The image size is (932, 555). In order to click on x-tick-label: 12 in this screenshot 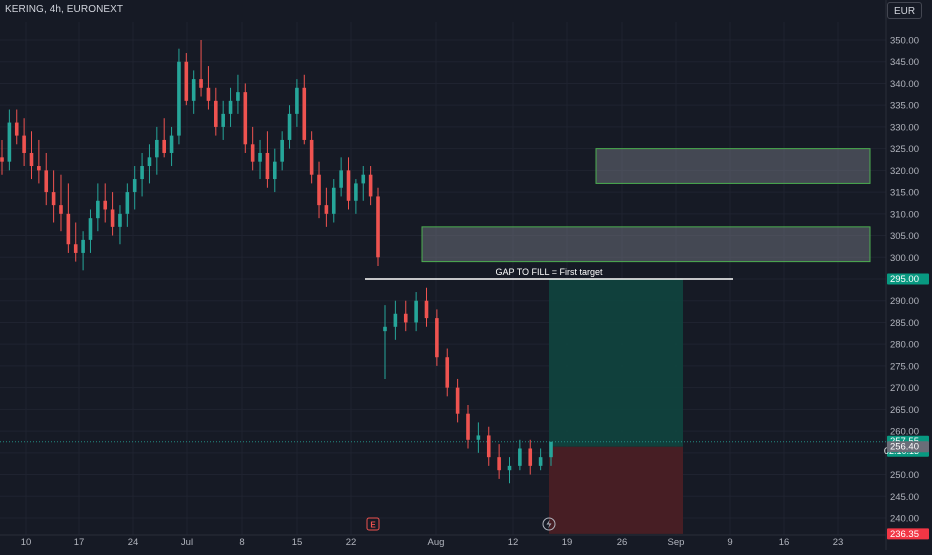, I will do `click(513, 542)`.